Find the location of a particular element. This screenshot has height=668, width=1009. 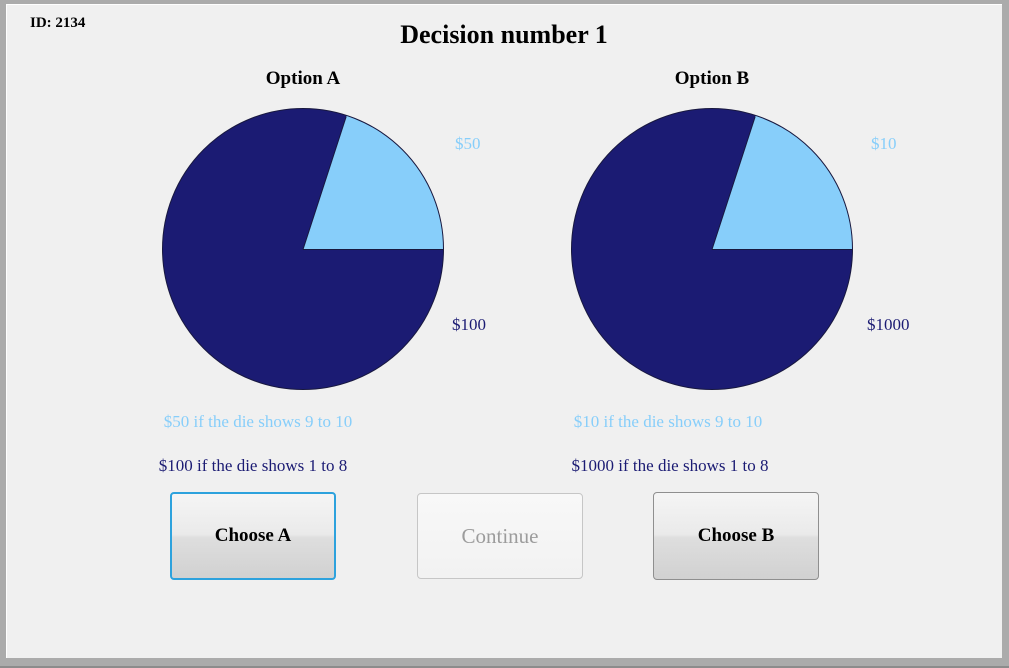

choose-a-button: Choose A is located at coordinates (253, 536).